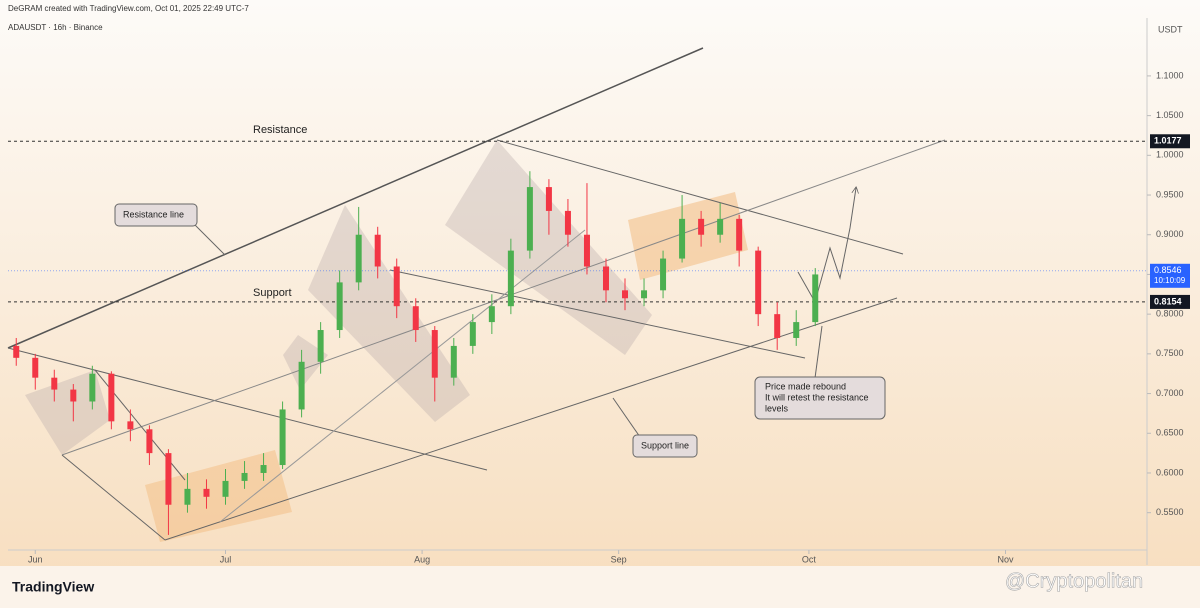 The height and width of the screenshot is (608, 1200). I want to click on annotation: levels, so click(777, 408).